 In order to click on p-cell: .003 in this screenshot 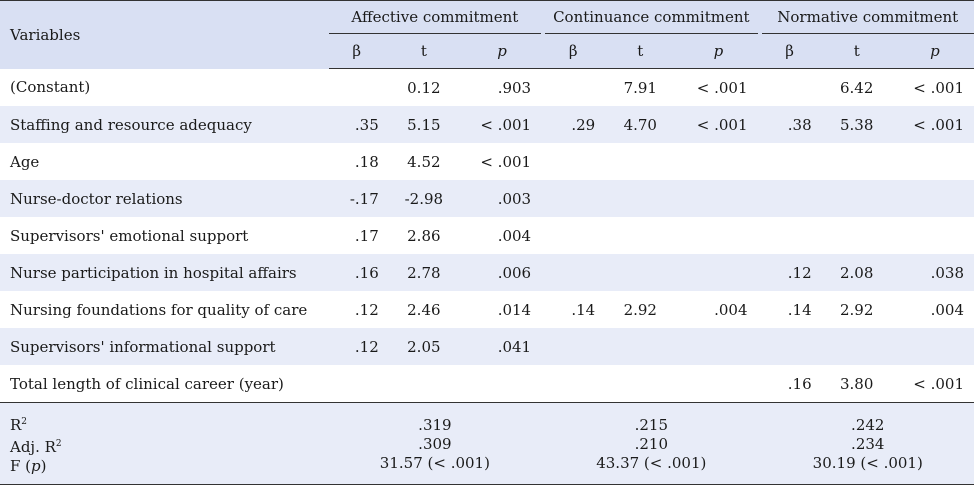, I will do `click(502, 198)`.